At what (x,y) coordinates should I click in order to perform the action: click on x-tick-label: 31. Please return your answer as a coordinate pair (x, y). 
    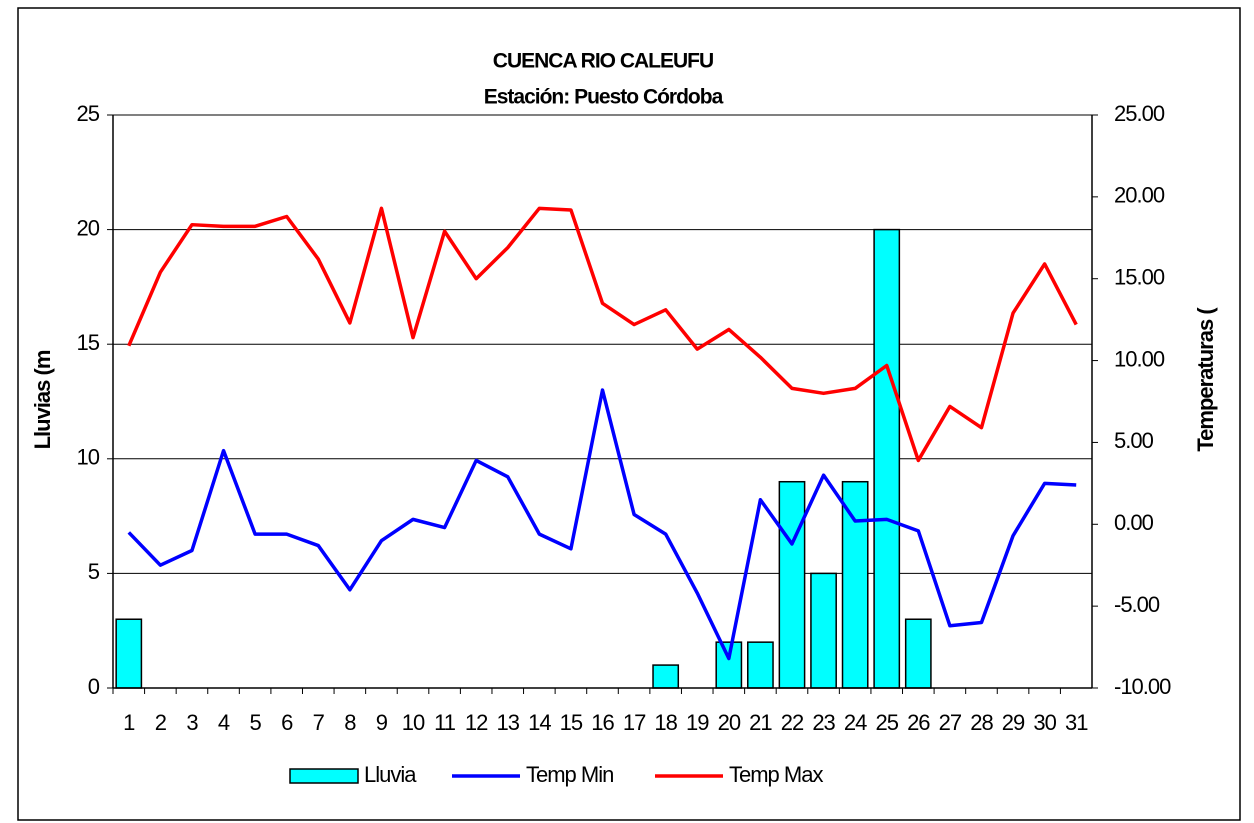
    Looking at the image, I should click on (1076, 722).